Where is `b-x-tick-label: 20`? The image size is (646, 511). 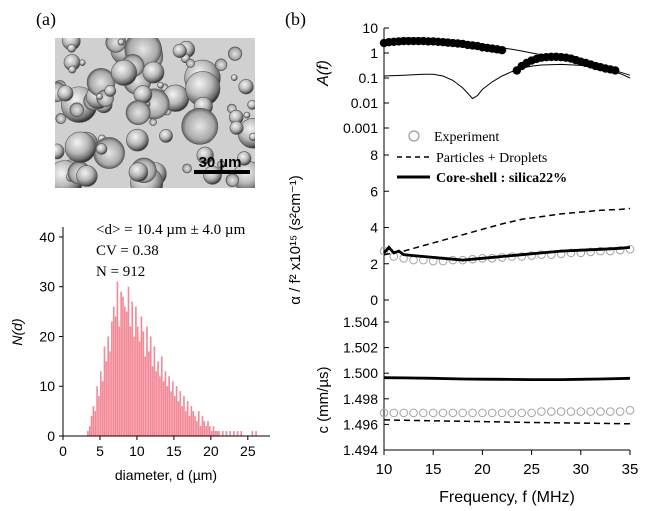 b-x-tick-label: 20 is located at coordinates (482, 469).